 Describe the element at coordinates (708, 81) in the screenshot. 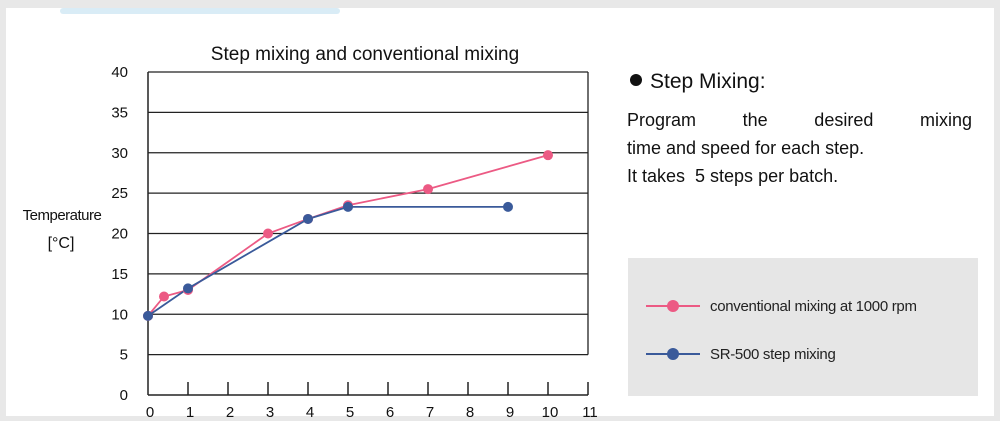

I see `info-heading-text: Step Mixing:` at that location.